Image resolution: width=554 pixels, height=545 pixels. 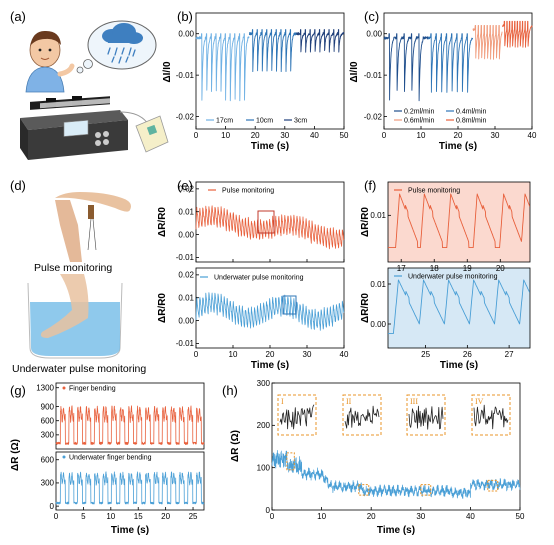 I want to click on legend-c: 0.2ml/min 0.4ml/min 0.6ml/min 0.8ml/min, so click(x=440, y=117).